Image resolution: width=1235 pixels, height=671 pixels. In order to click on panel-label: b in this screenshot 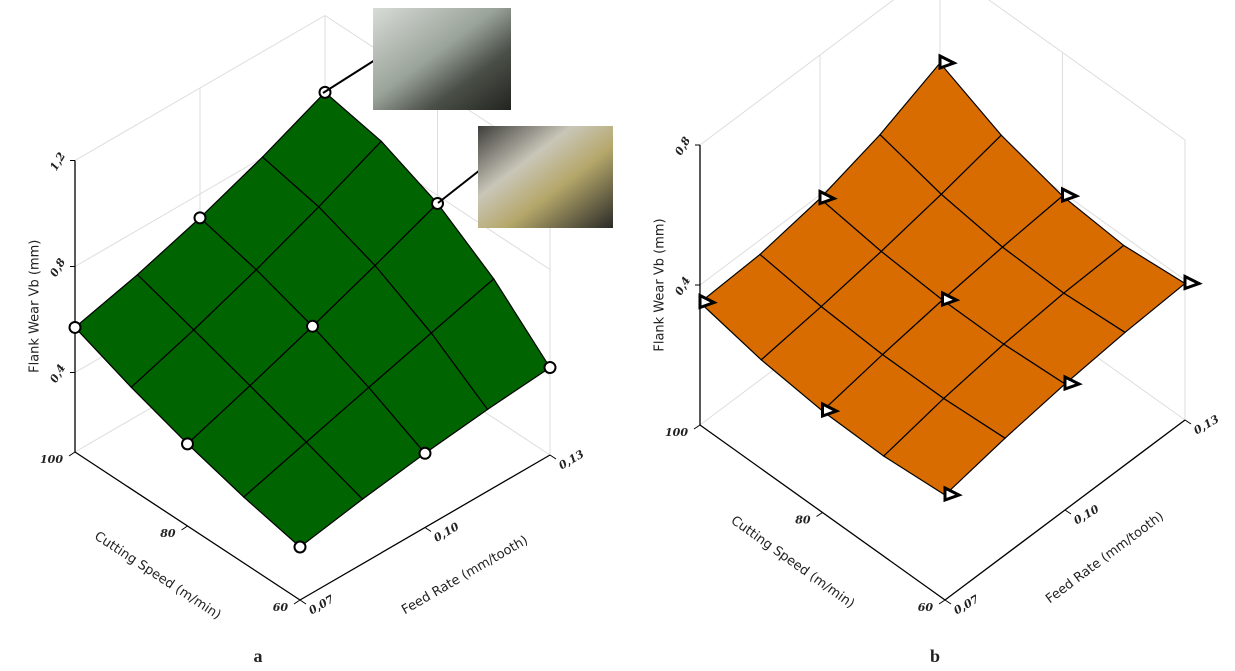, I will do `click(935, 656)`.